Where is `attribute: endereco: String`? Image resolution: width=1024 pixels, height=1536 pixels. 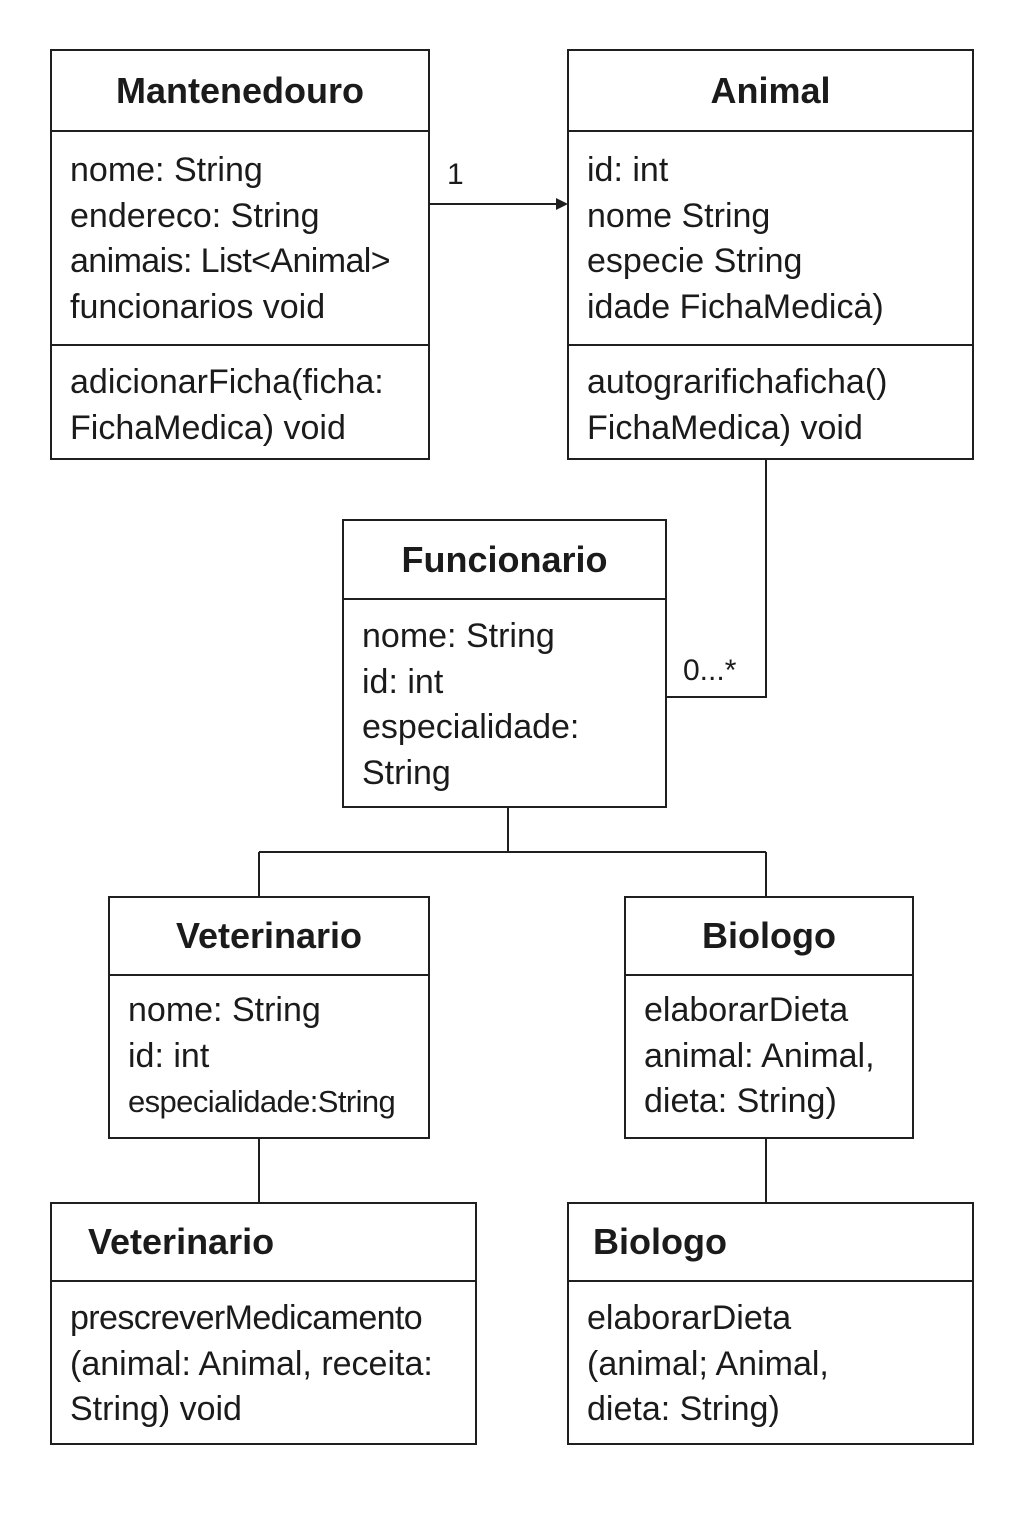
attribute: endereco: String is located at coordinates (195, 215).